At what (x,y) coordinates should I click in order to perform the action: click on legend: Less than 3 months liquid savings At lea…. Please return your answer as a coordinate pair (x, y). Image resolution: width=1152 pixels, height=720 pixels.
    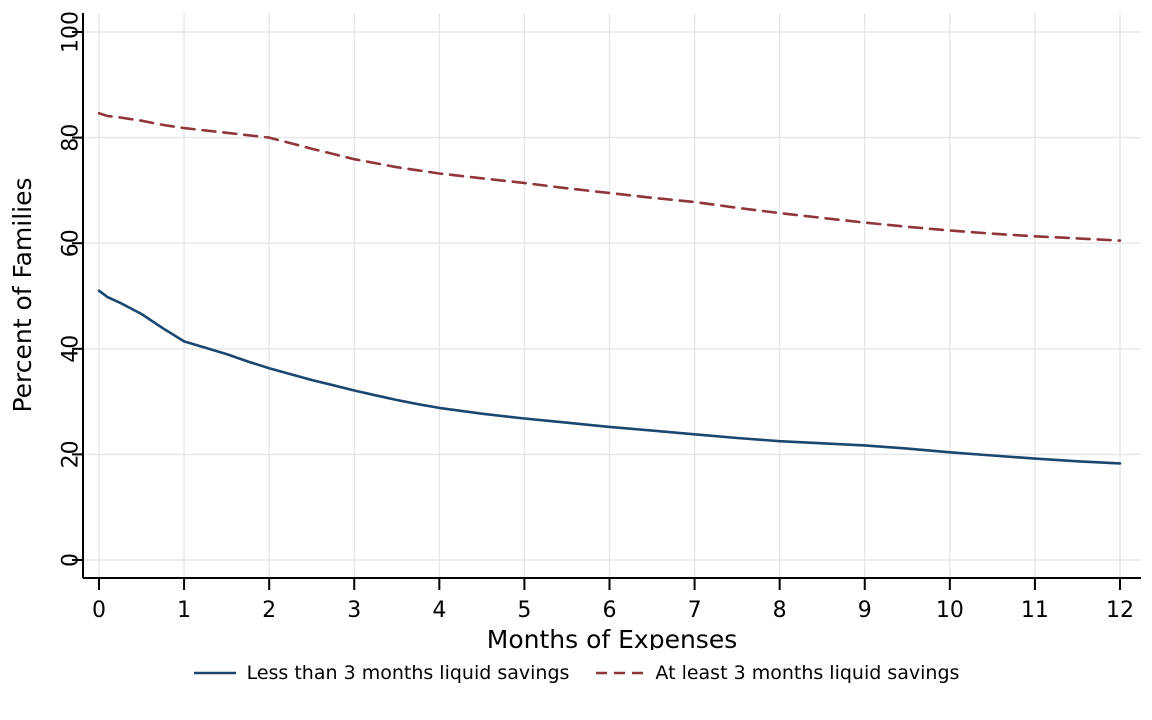
    Looking at the image, I should click on (576, 673).